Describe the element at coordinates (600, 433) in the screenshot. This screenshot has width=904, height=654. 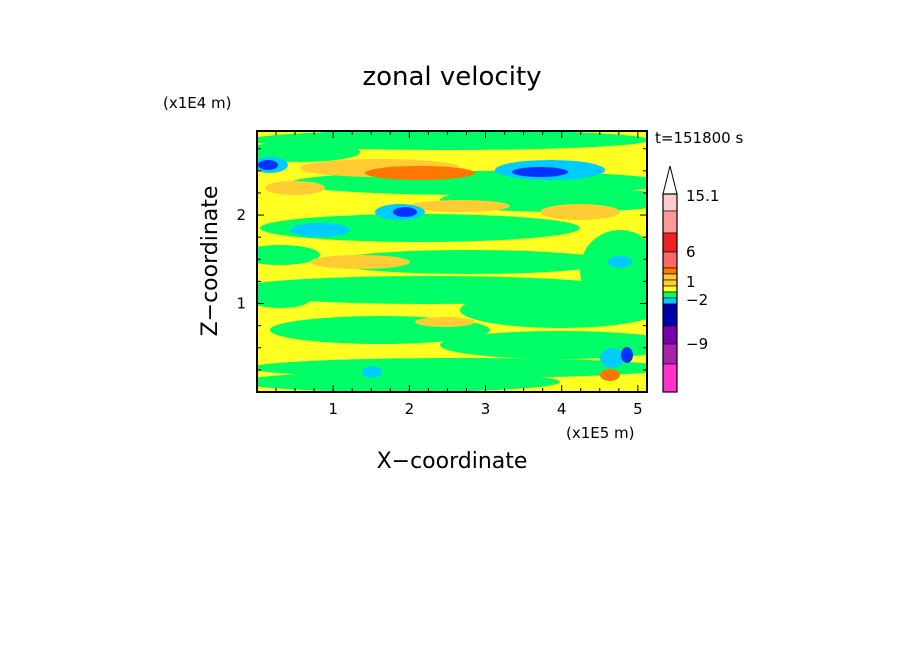
I see `x-axis-unit: (x1E5 m)` at that location.